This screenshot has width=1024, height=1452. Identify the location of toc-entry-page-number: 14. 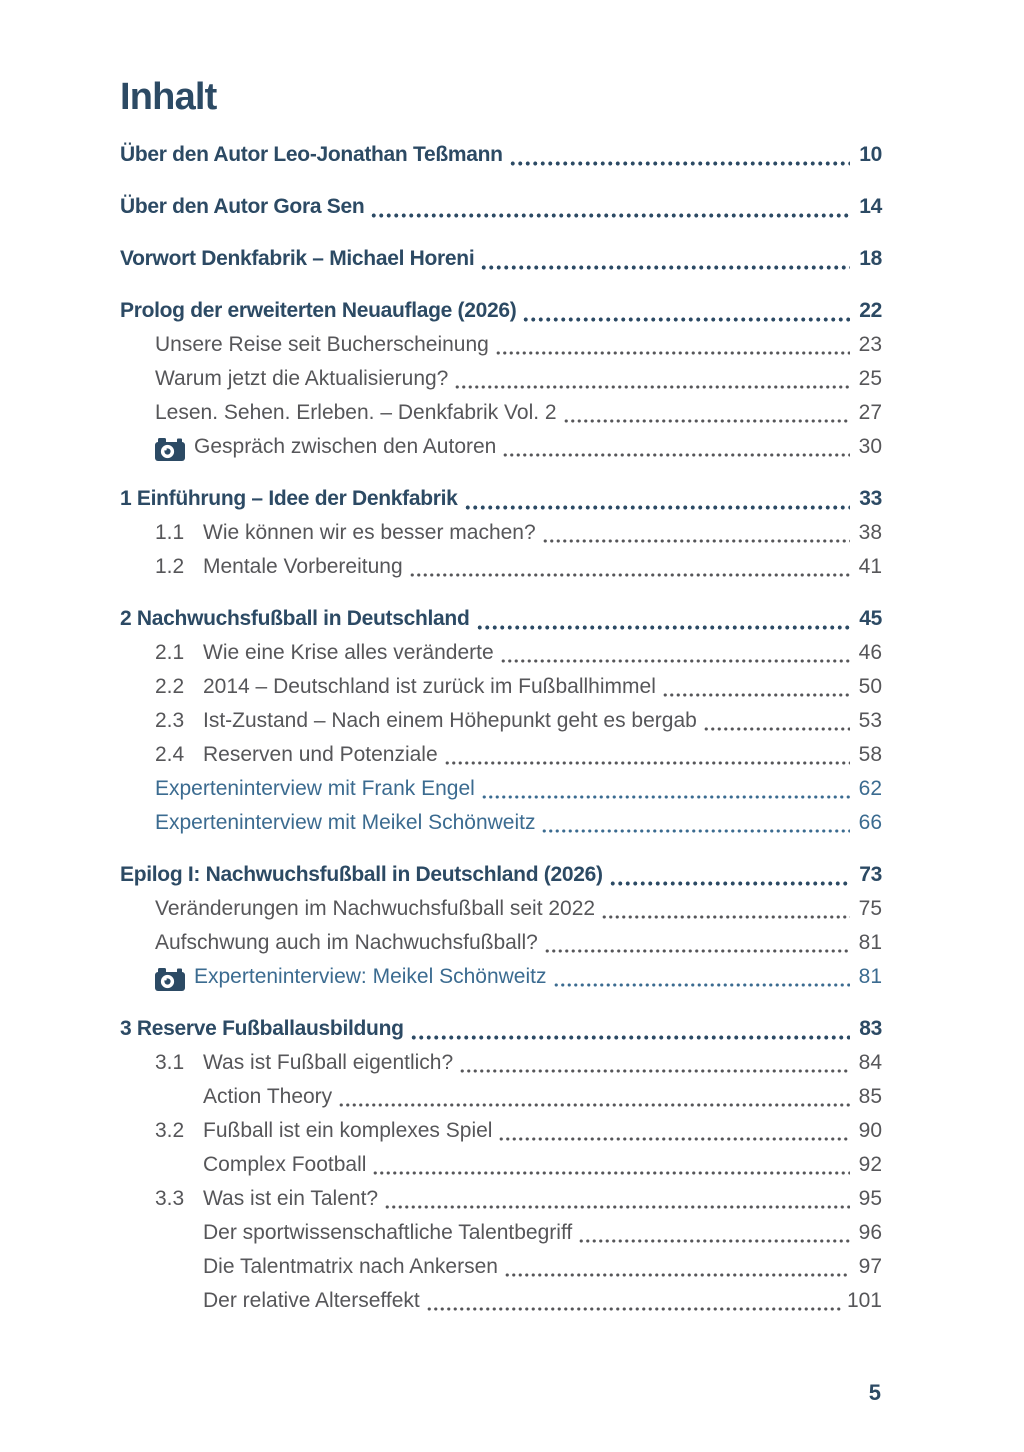
(870, 206).